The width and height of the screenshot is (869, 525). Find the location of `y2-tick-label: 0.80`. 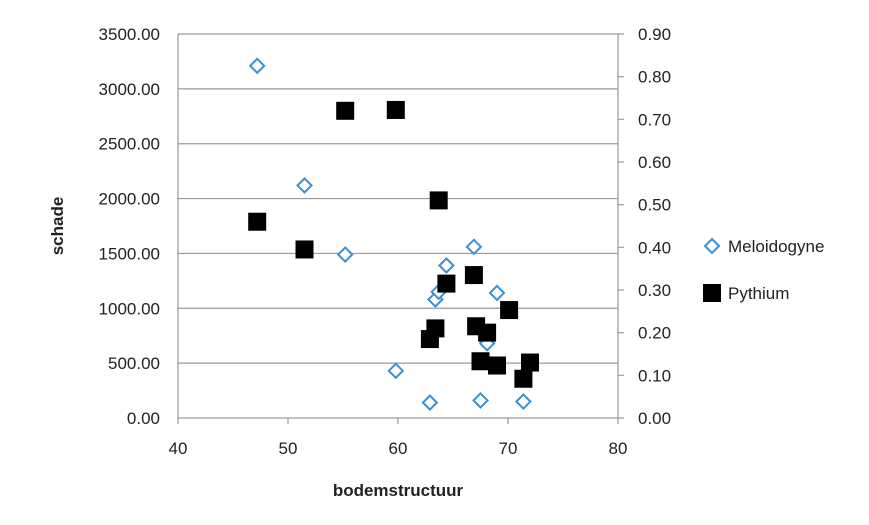

y2-tick-label: 0.80 is located at coordinates (654, 77).